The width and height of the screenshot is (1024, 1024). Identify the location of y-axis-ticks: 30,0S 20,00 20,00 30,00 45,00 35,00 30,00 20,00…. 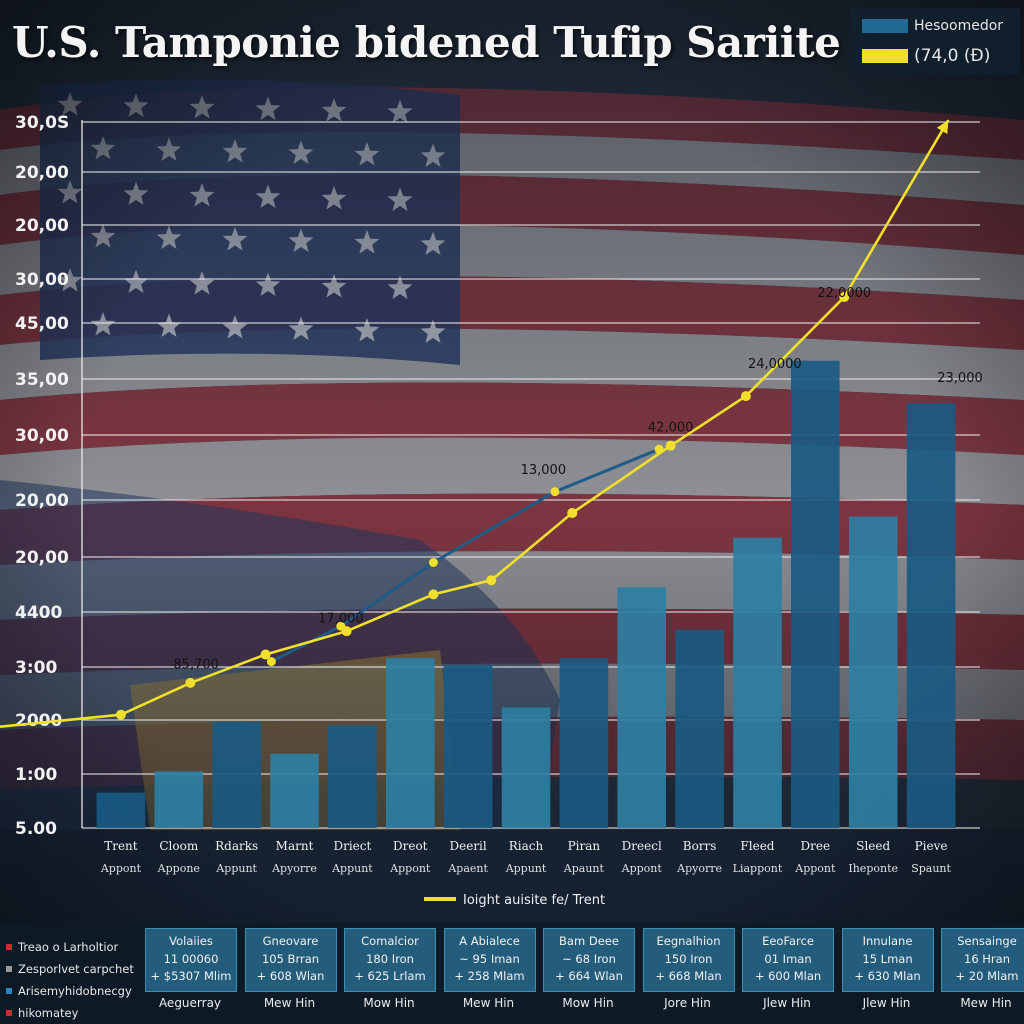
(42, 476).